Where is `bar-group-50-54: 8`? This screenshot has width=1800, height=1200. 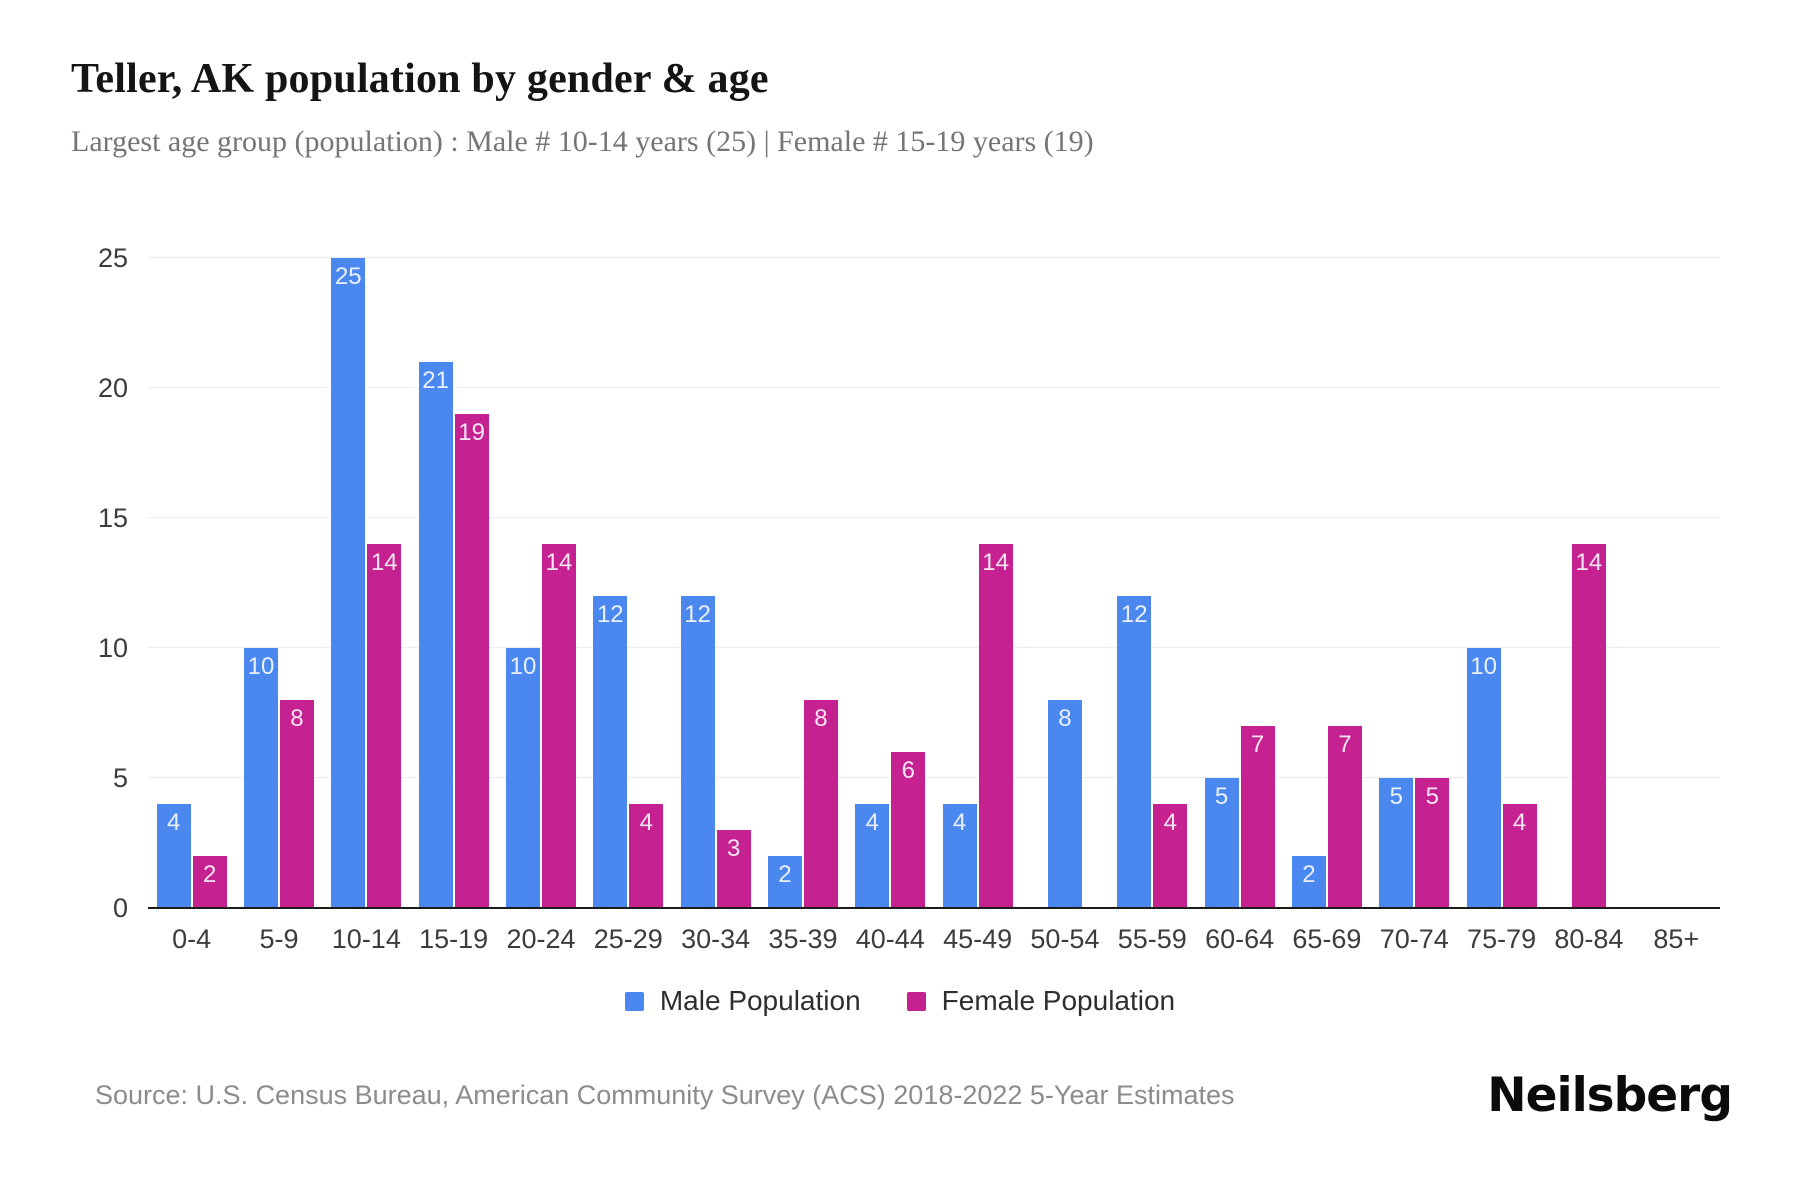 bar-group-50-54: 8 is located at coordinates (1064, 583).